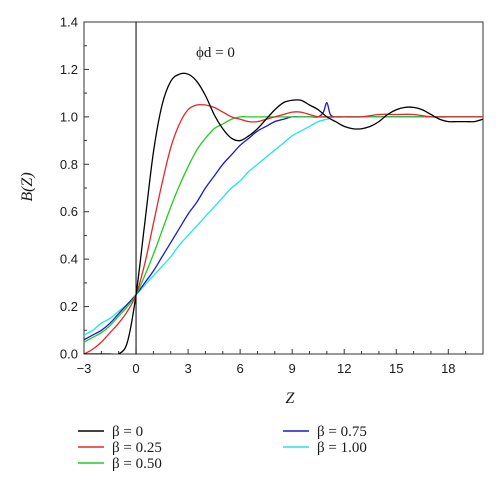 The width and height of the screenshot is (500, 496). Describe the element at coordinates (222, 448) in the screenshot. I see `legend: β = 0β = 0.25β = 0.50 β = 0.75β = 1.00` at that location.